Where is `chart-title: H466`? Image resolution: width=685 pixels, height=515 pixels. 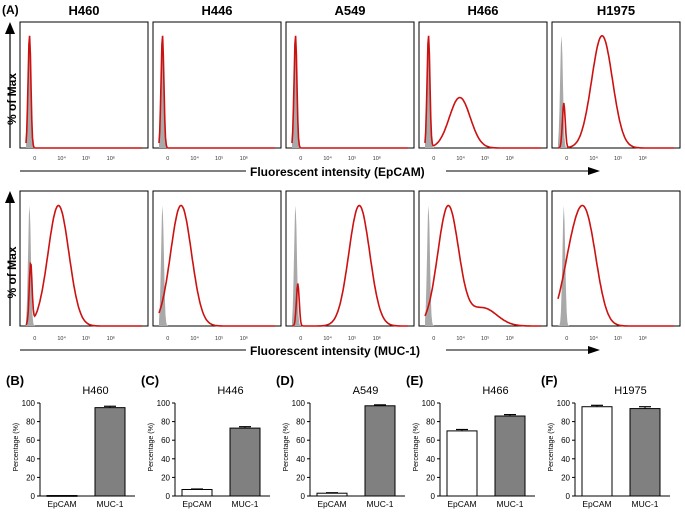
chart-title: H466 is located at coordinates (495, 391).